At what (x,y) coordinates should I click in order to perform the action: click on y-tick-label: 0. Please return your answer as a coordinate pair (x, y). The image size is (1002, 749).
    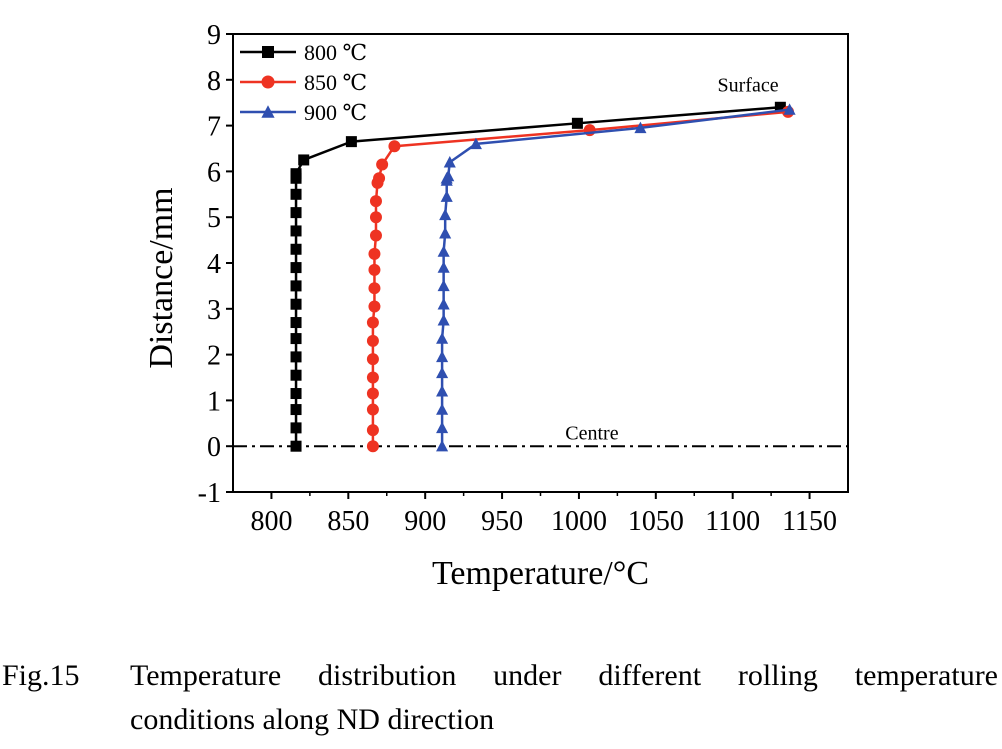
    Looking at the image, I should click on (214, 447).